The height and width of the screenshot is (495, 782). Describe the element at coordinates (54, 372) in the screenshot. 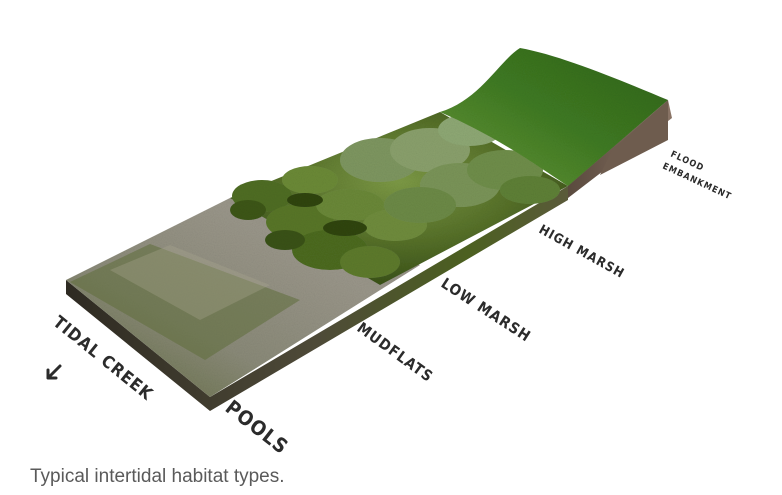

I see `creek-arrow-icon` at that location.